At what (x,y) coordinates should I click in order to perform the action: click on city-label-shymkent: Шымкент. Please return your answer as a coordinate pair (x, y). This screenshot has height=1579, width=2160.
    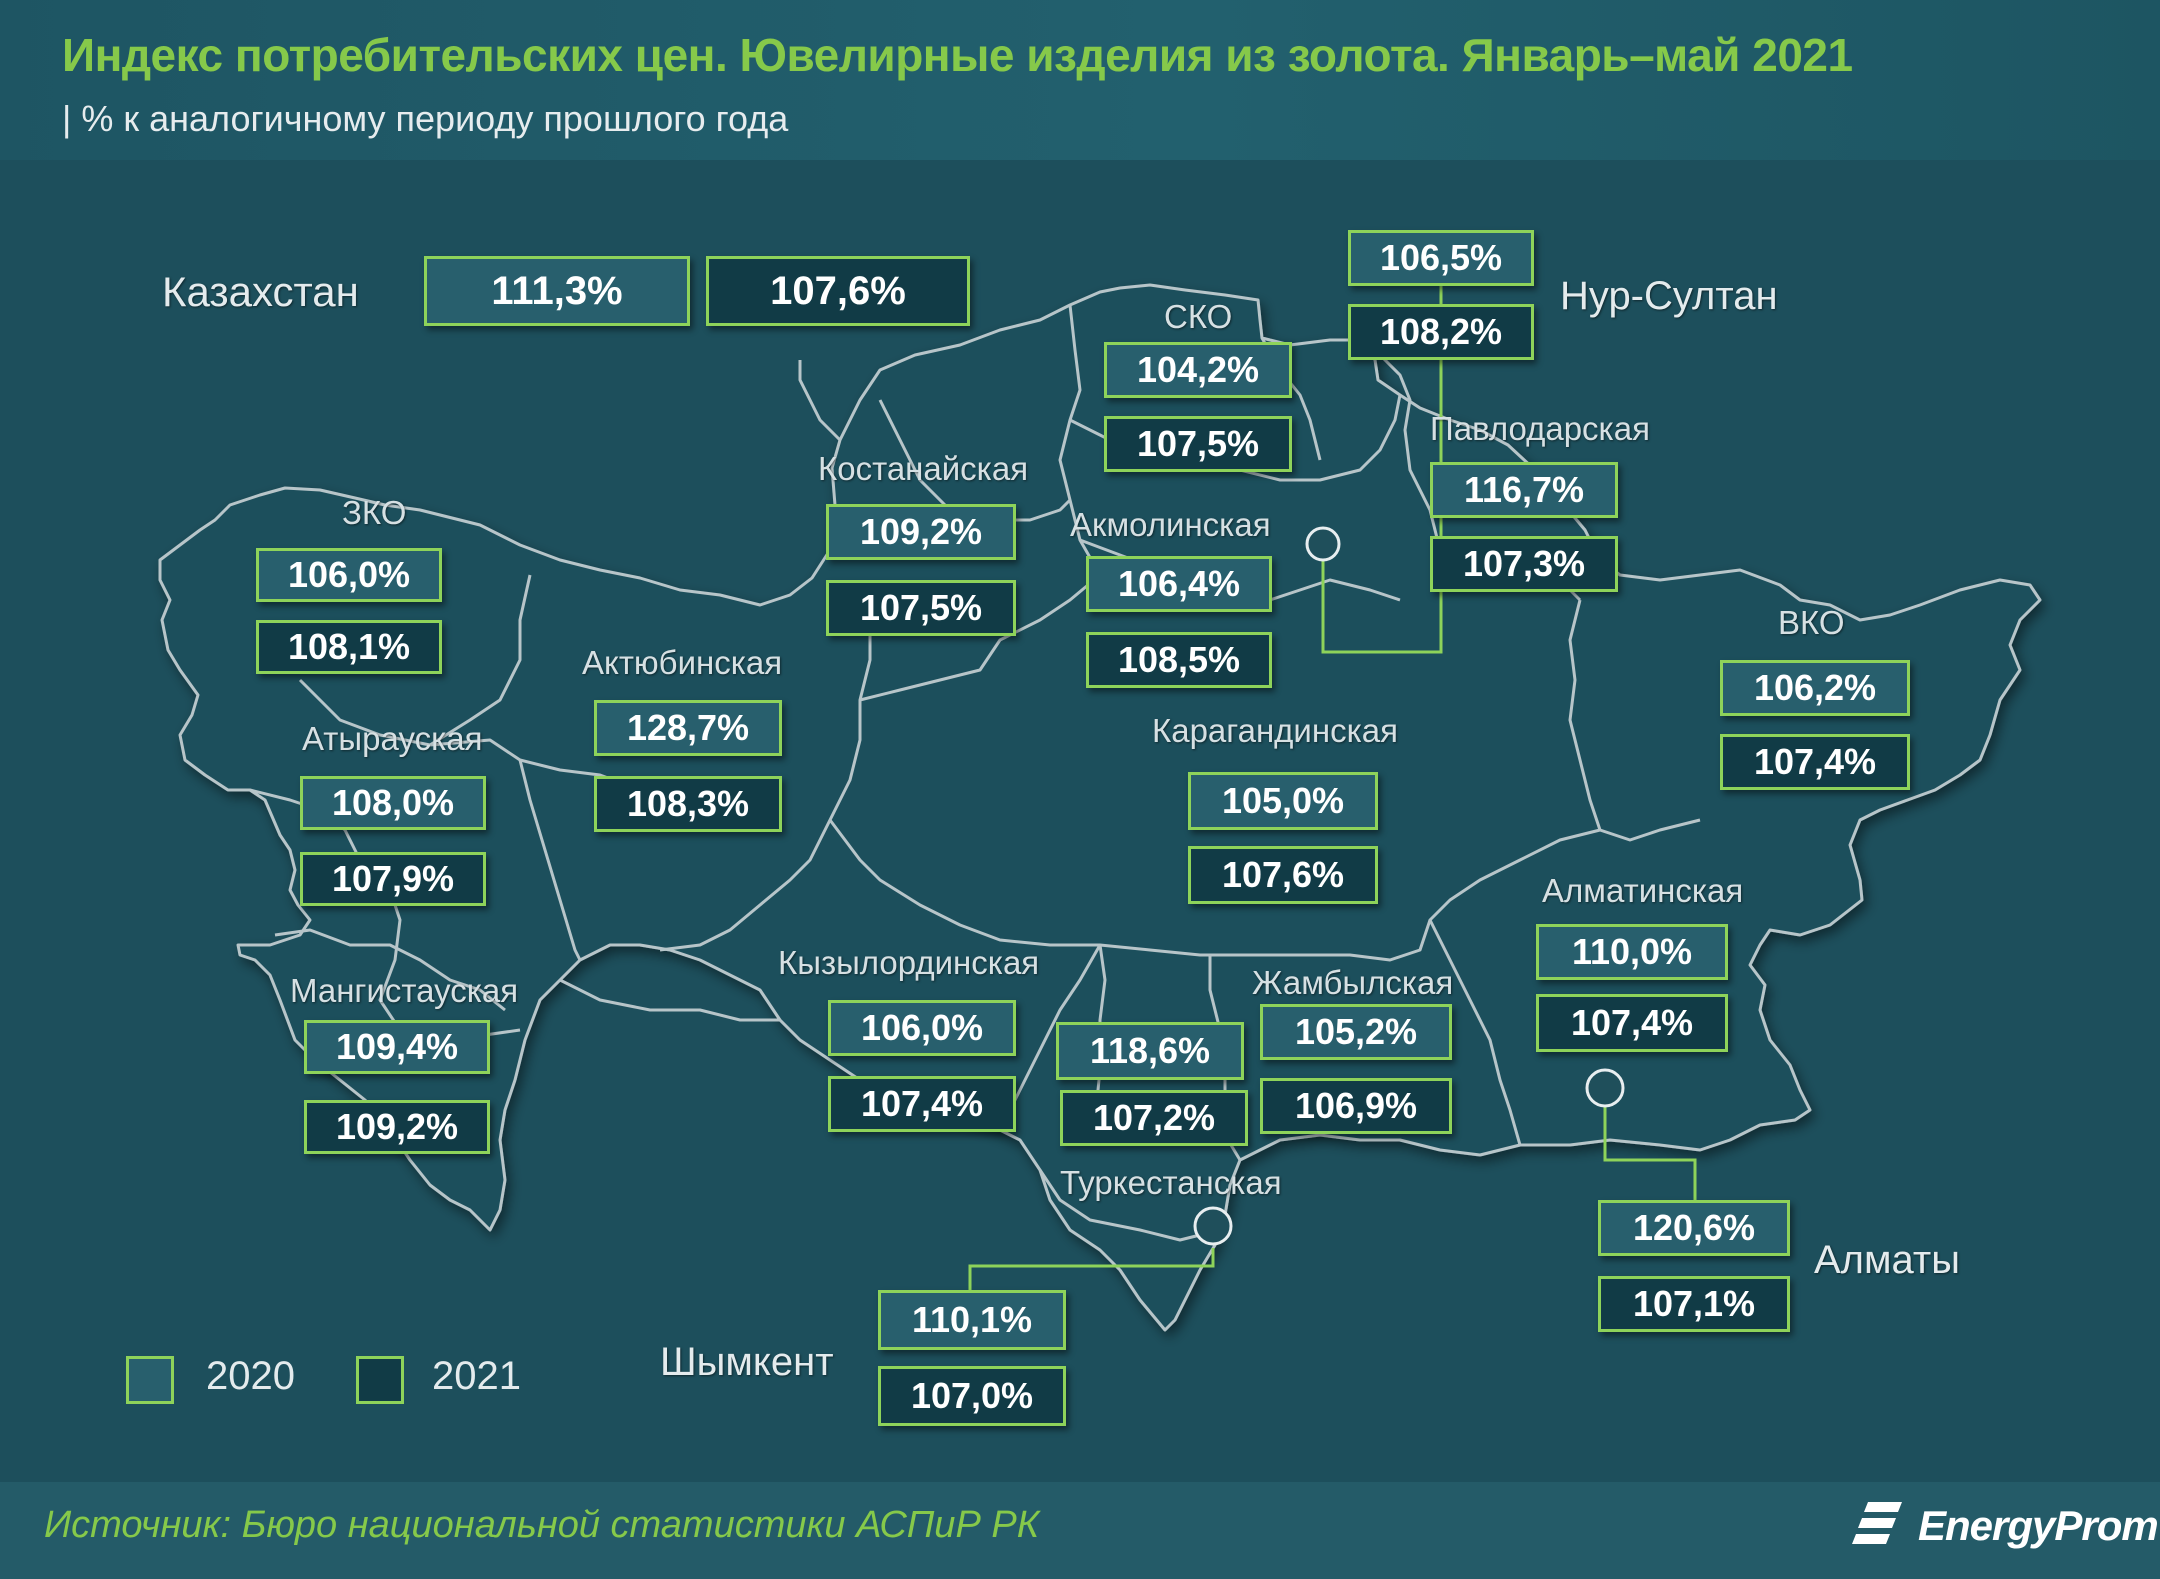
    Looking at the image, I should click on (747, 1362).